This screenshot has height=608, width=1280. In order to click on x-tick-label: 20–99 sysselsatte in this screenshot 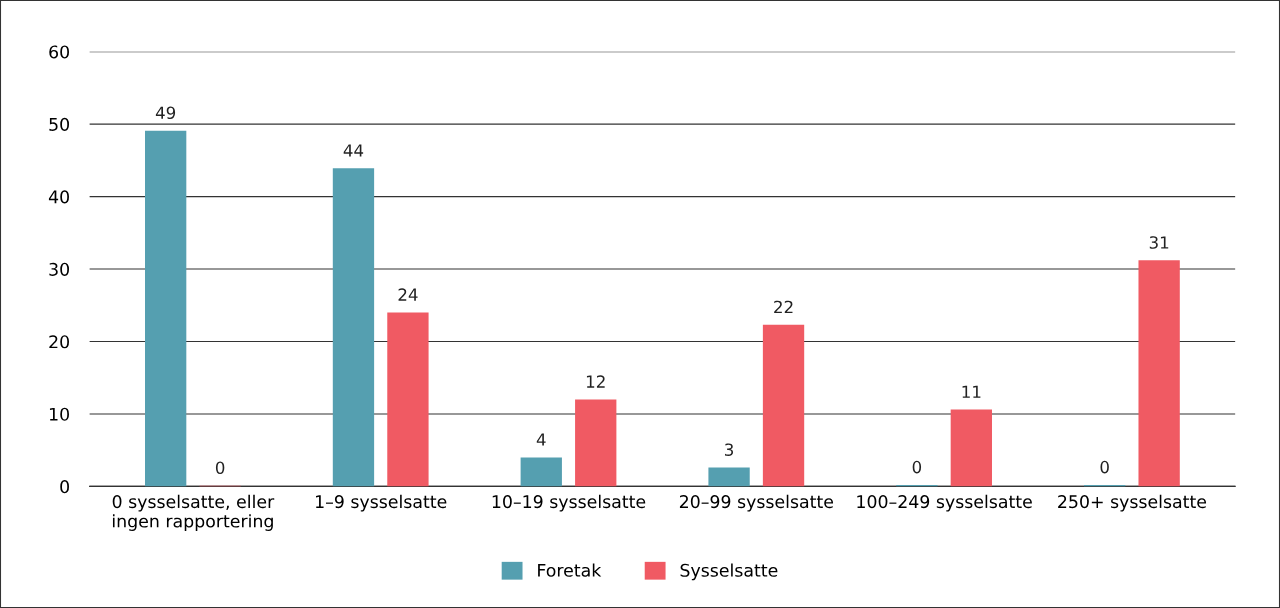, I will do `click(756, 503)`.